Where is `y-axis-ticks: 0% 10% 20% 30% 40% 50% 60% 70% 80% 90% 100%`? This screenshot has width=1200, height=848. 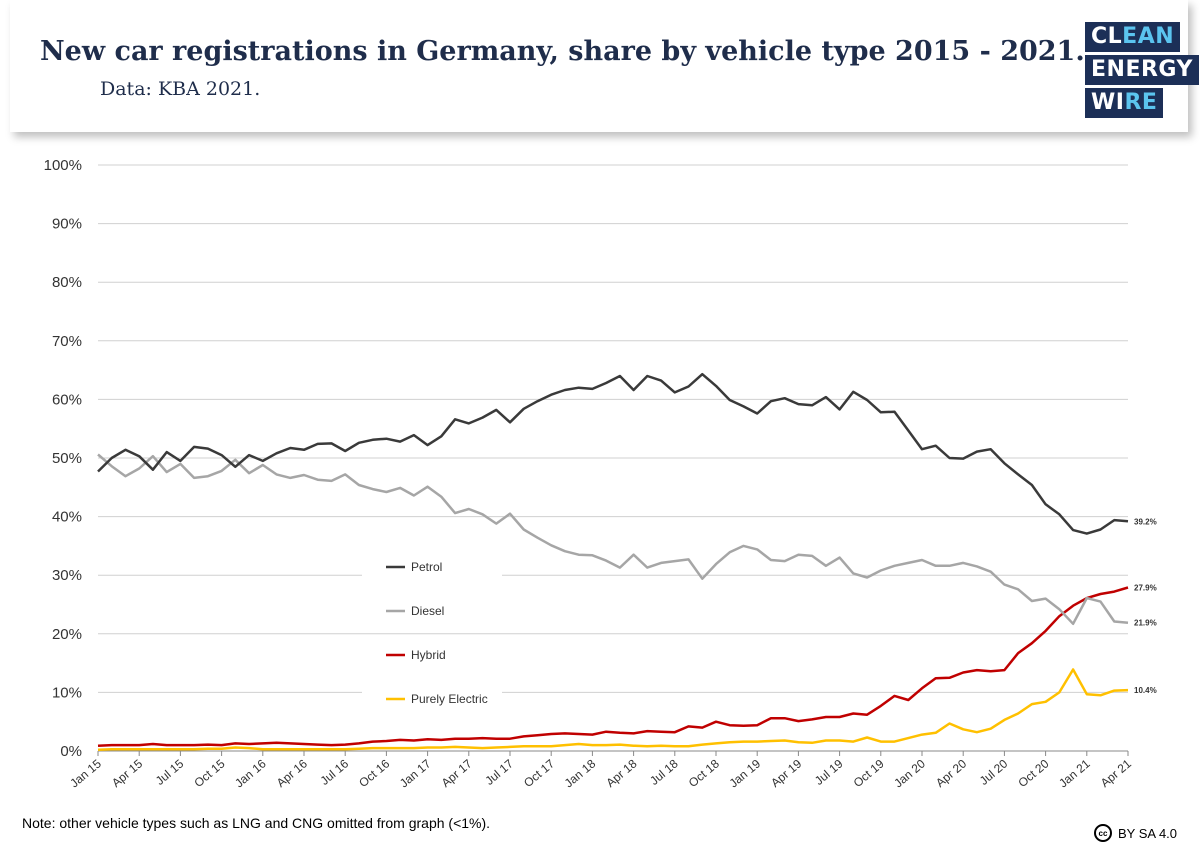 y-axis-ticks: 0% 10% 20% 30% 40% 50% 60% 70% 80% 90% 100% is located at coordinates (63, 458).